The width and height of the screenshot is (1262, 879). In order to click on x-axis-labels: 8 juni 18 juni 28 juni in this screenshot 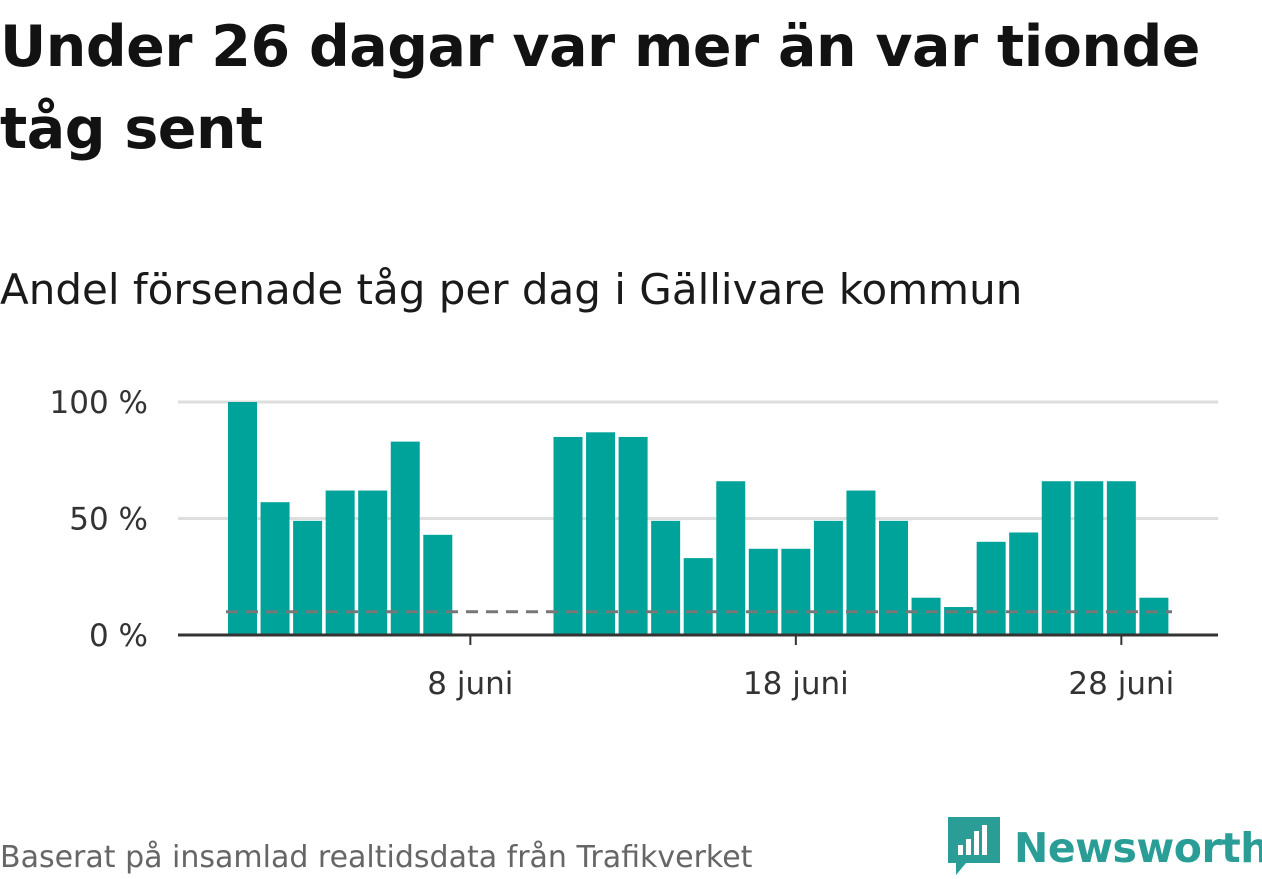, I will do `click(800, 684)`.